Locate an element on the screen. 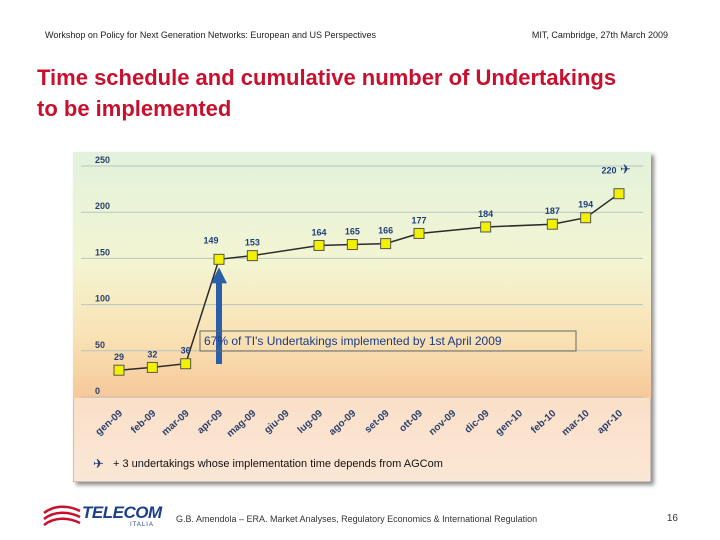 This screenshot has height=540, width=720. logo-text: TELECOM is located at coordinates (122, 512).